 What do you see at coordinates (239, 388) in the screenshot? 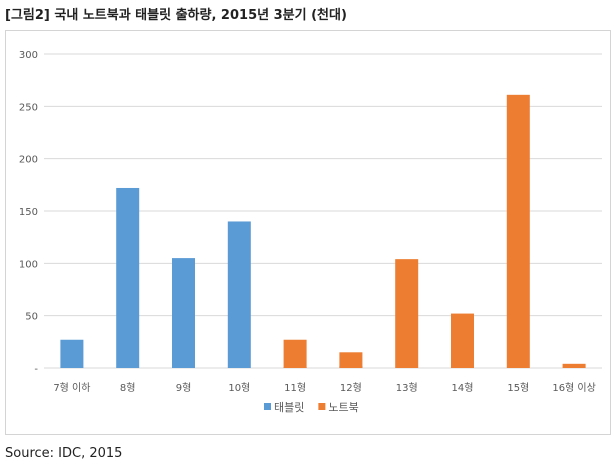
I see `x-tick-label: 10형` at bounding box center [239, 388].